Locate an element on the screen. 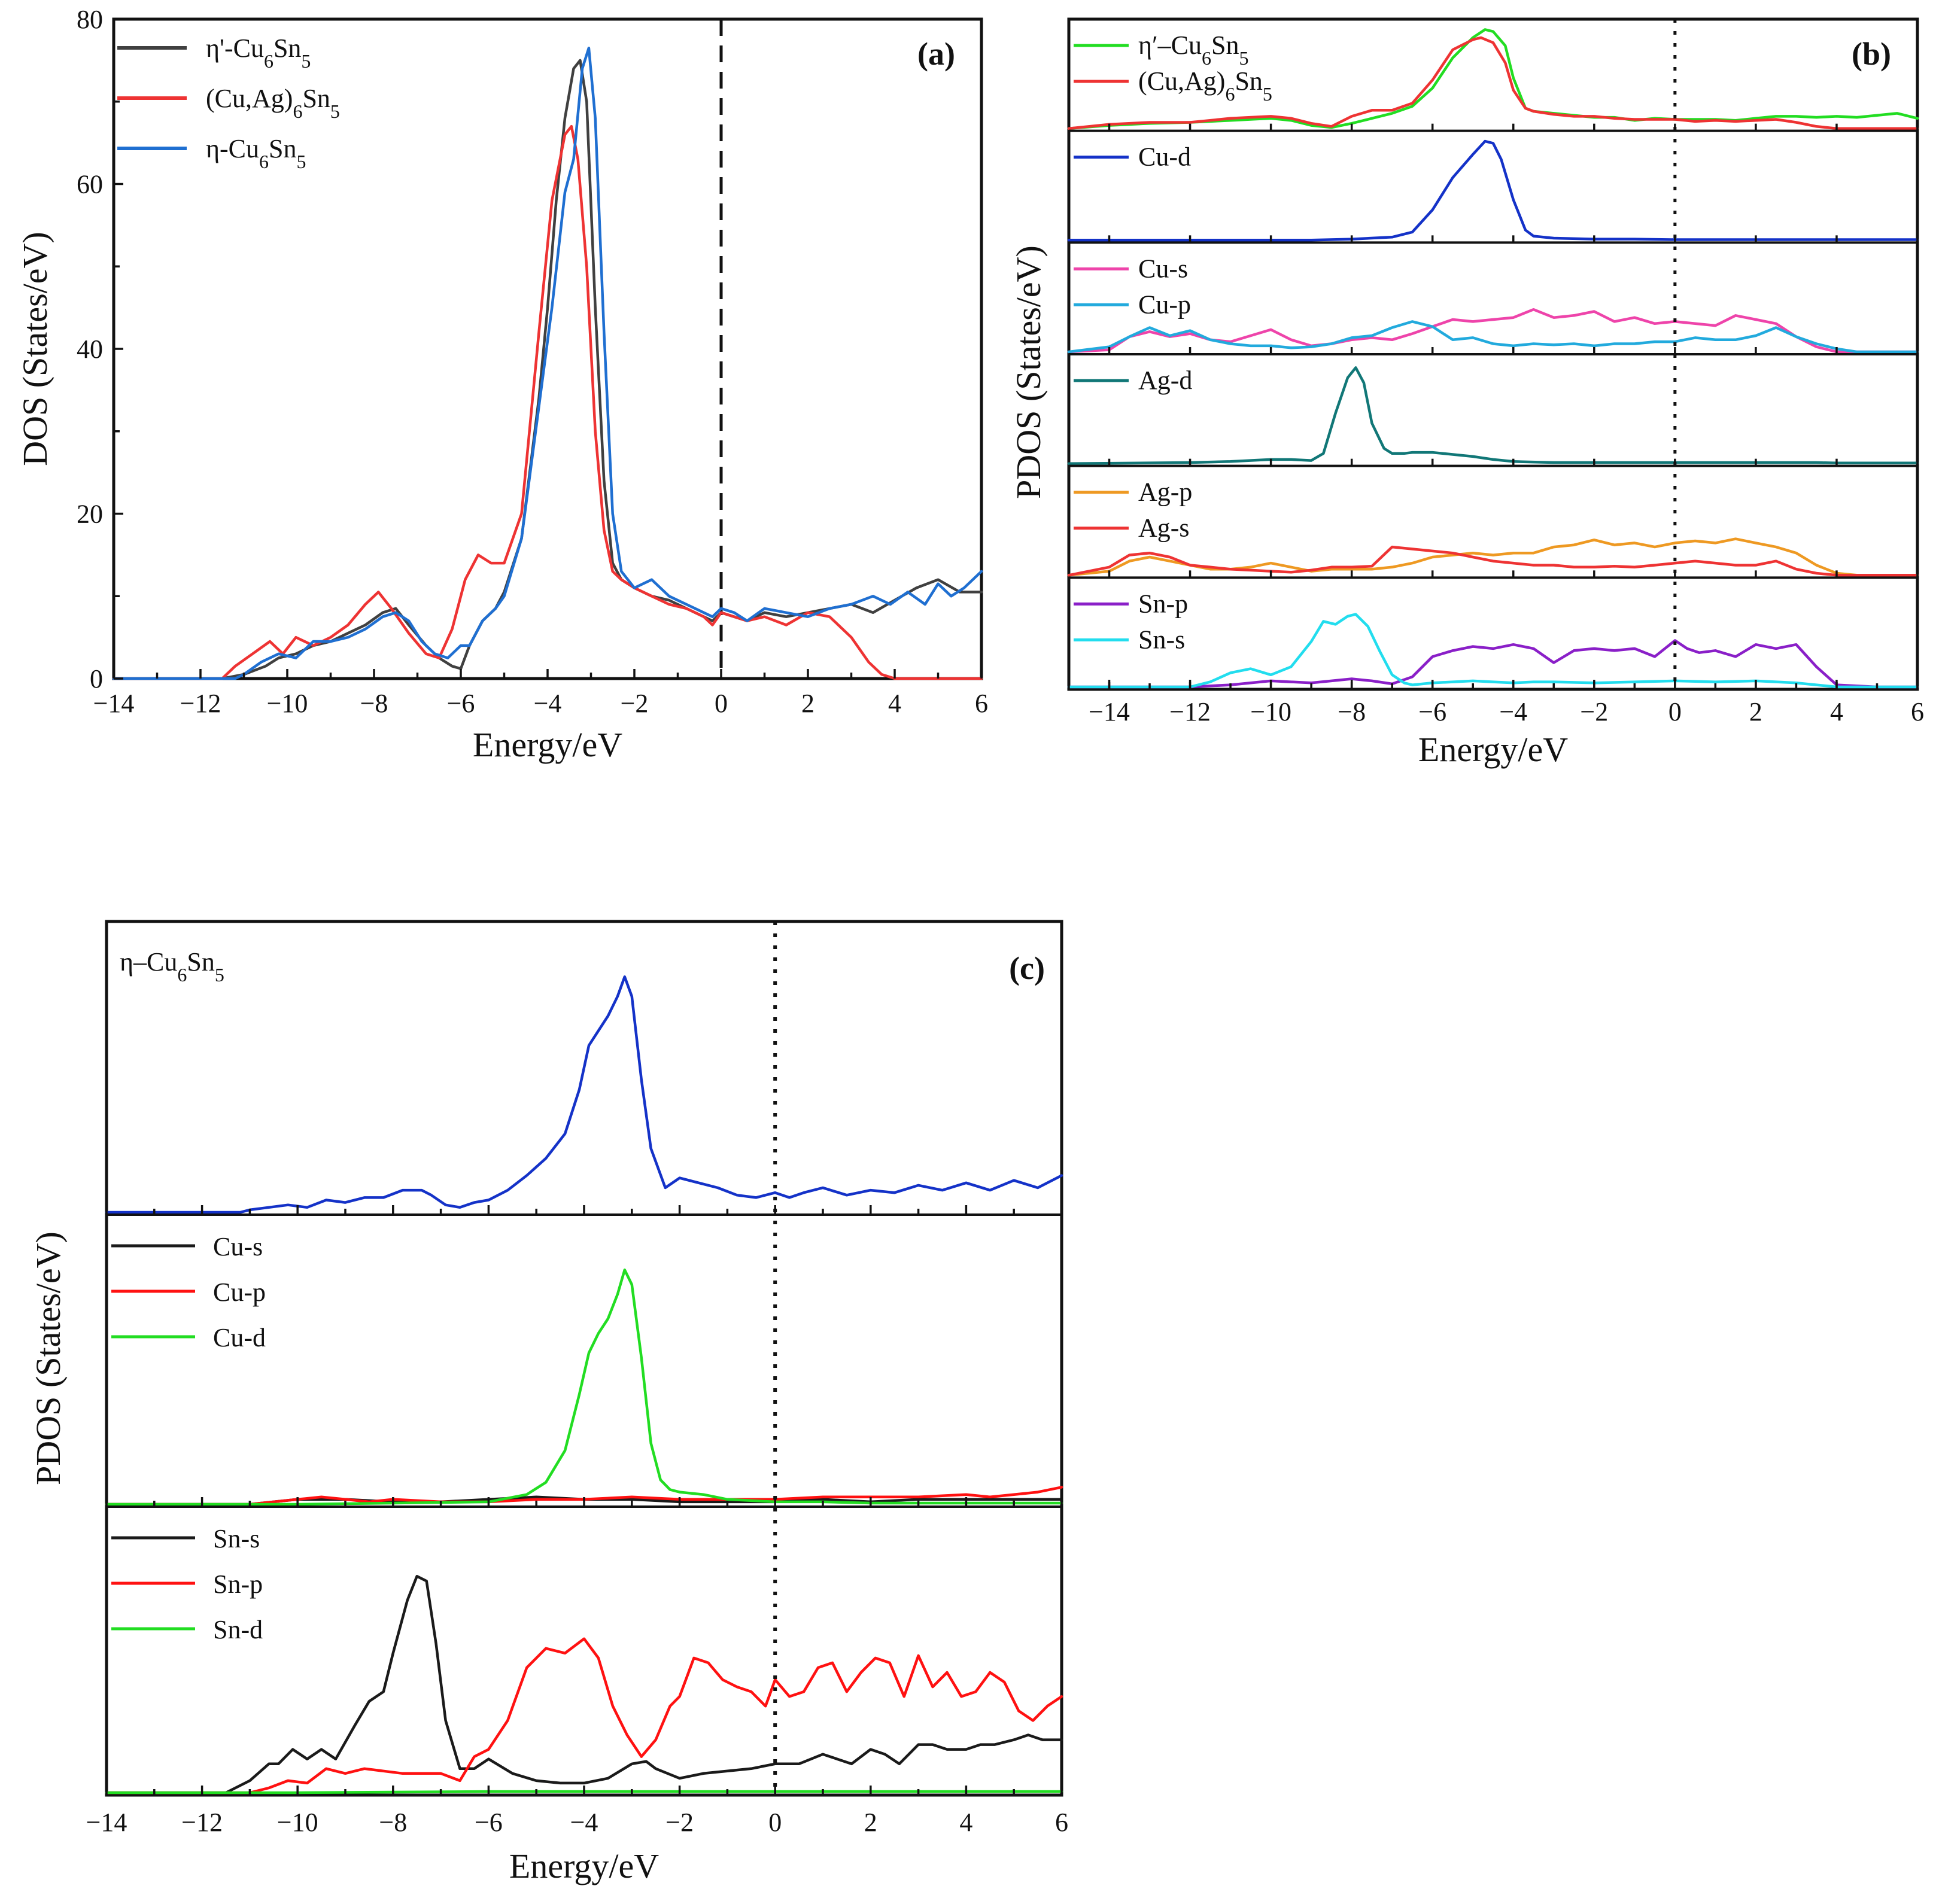 This screenshot has width=1933, height=1904. c-x-tick-label: −8 is located at coordinates (393, 1823).